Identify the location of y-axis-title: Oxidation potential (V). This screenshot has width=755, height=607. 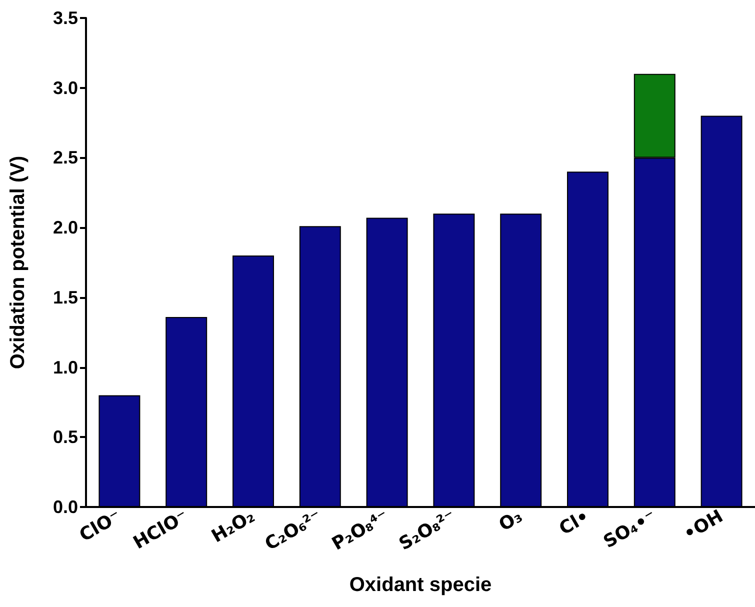
(18, 263).